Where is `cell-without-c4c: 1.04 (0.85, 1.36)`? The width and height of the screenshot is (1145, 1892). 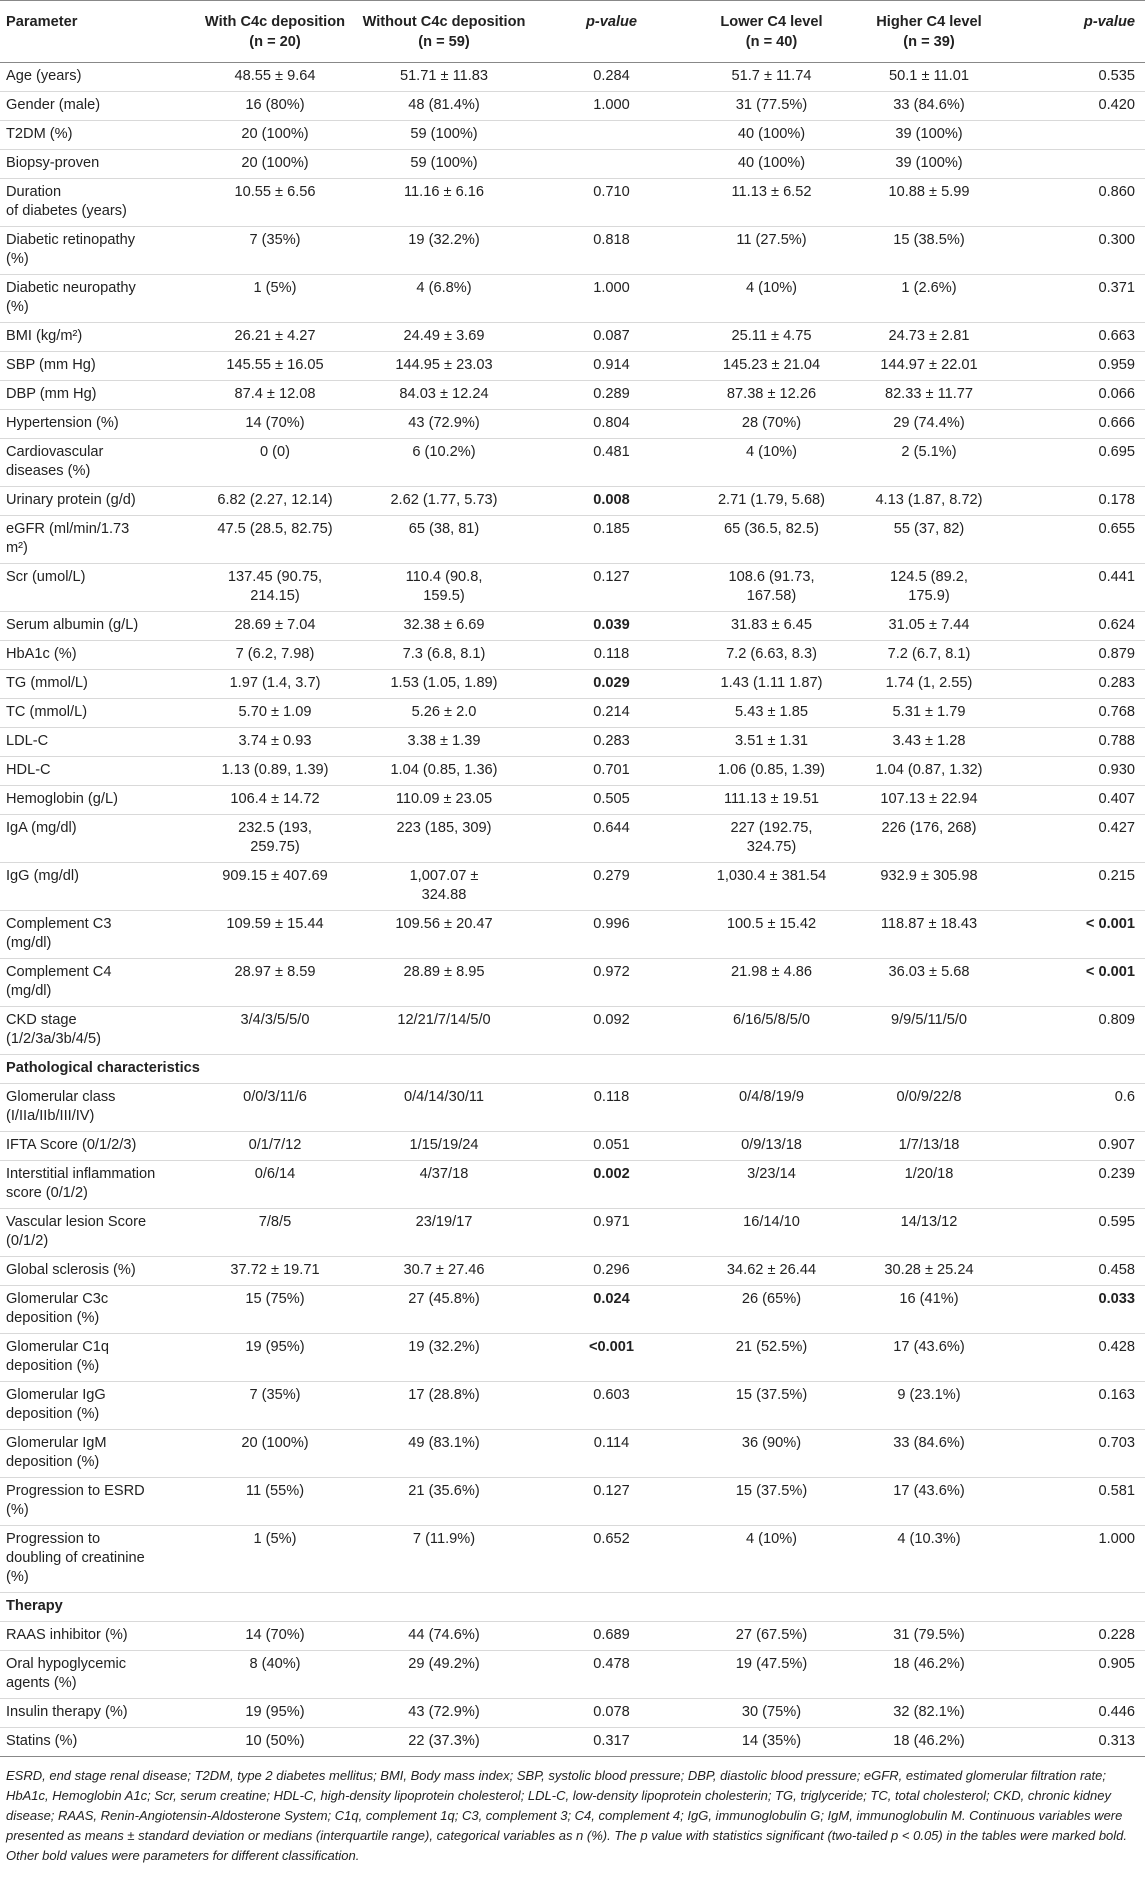
cell-without-c4c: 1.04 (0.85, 1.36) is located at coordinates (444, 771).